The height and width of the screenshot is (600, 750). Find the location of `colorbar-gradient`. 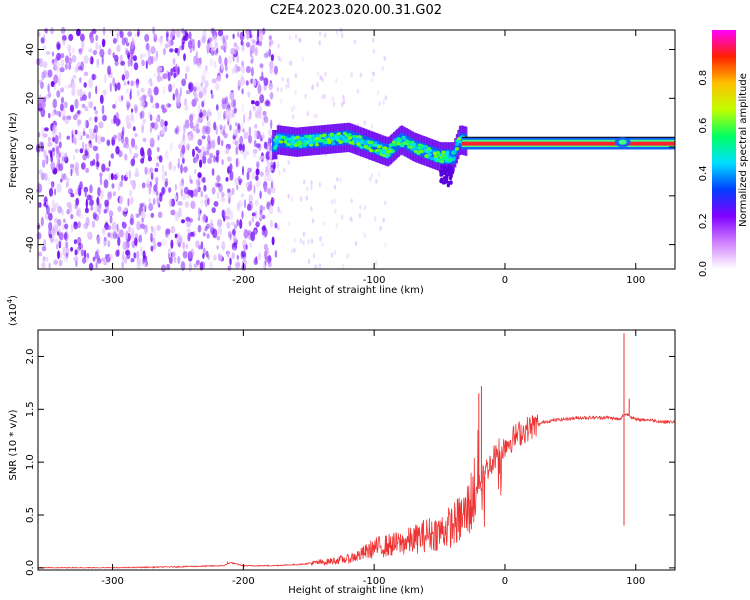

colorbar-gradient is located at coordinates (724, 149).